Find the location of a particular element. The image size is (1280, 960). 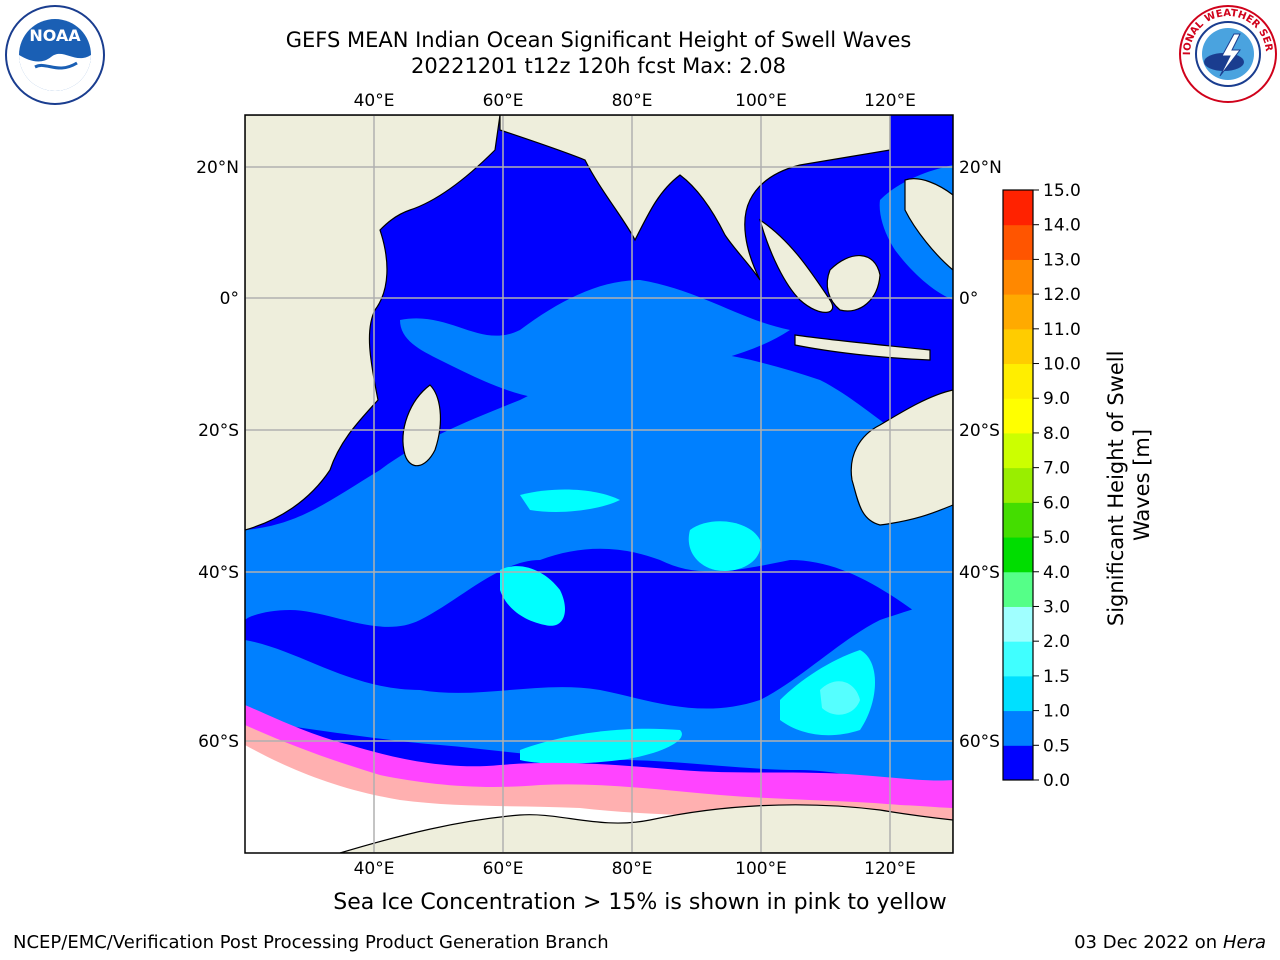

colorbar-tick-label: 4.0 is located at coordinates (1056, 573).